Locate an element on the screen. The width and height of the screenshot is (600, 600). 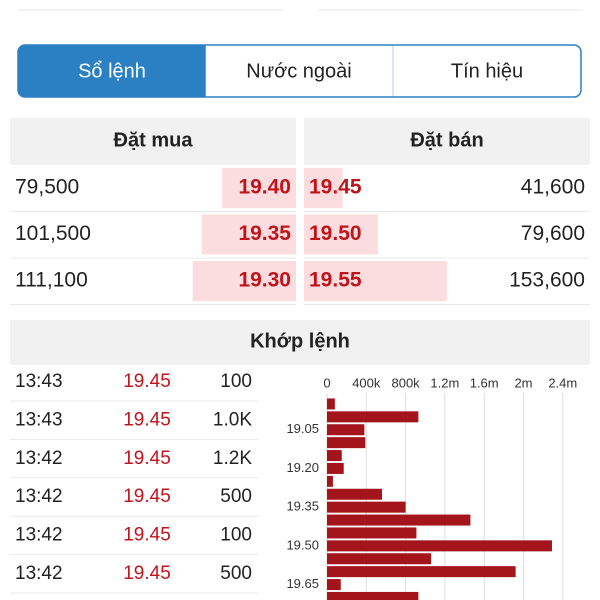
ask-header-bg is located at coordinates (447, 141).